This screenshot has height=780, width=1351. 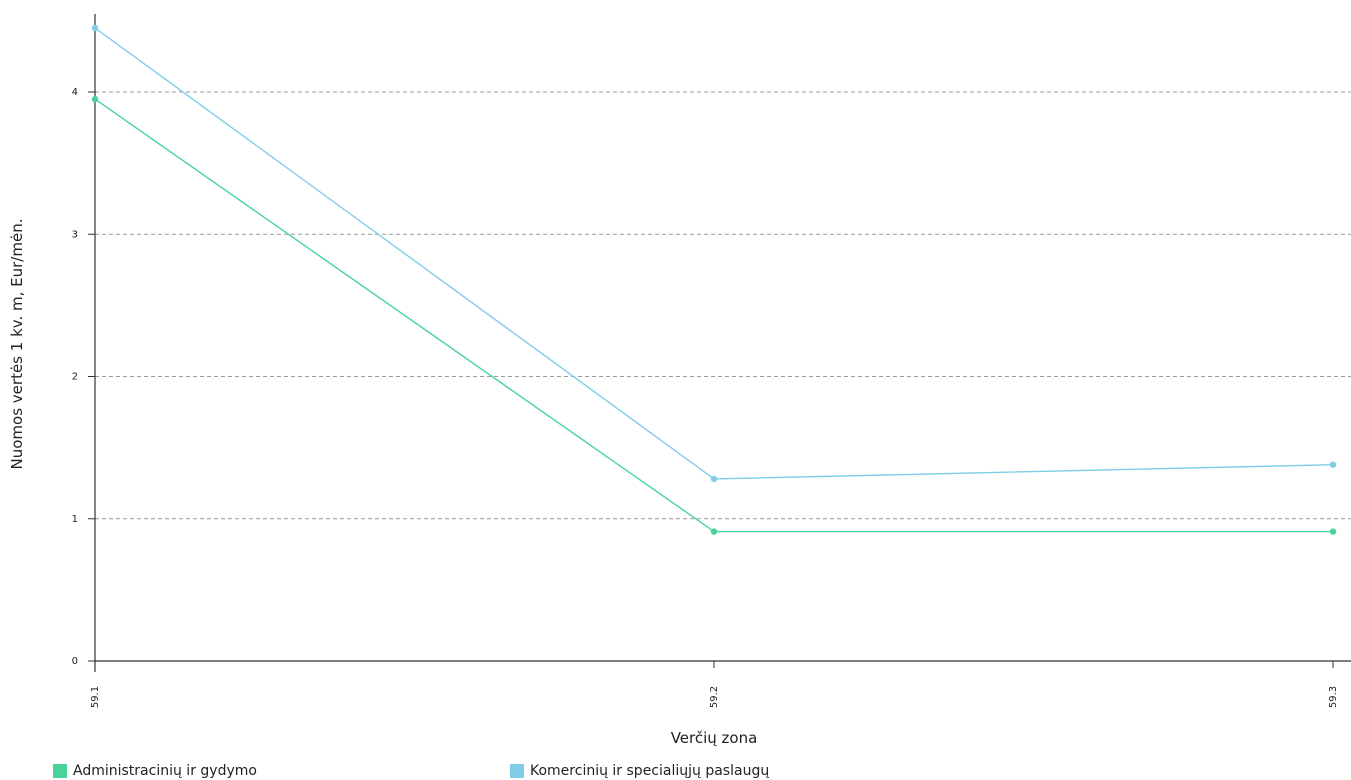 I want to click on y-tick-label: 0, so click(x=75, y=661).